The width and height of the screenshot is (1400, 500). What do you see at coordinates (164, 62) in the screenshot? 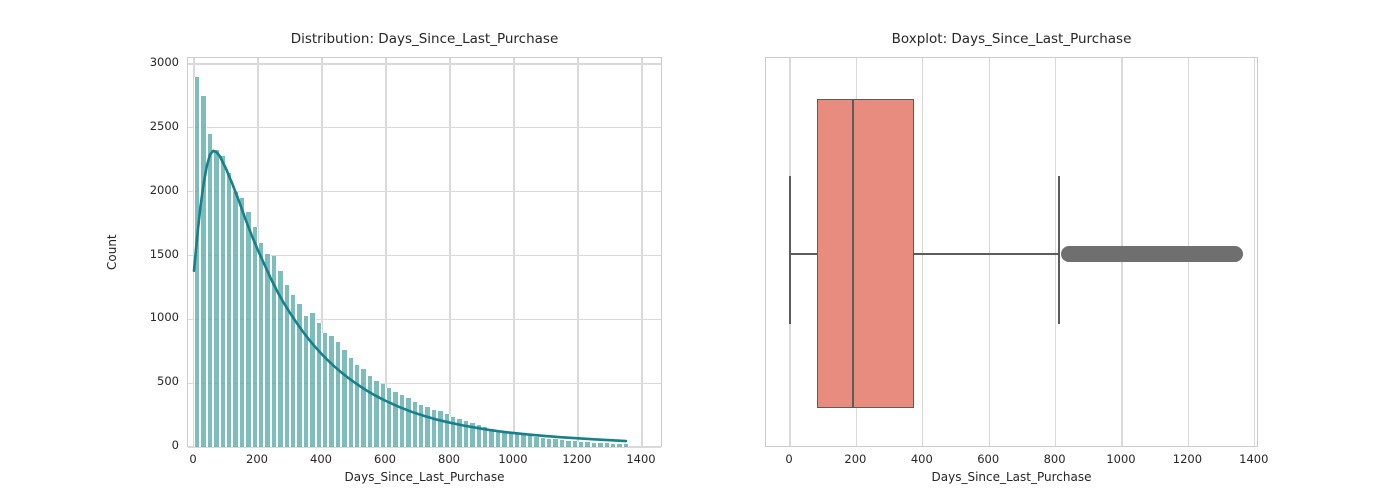
I see `y-tick-label: 3000` at bounding box center [164, 62].